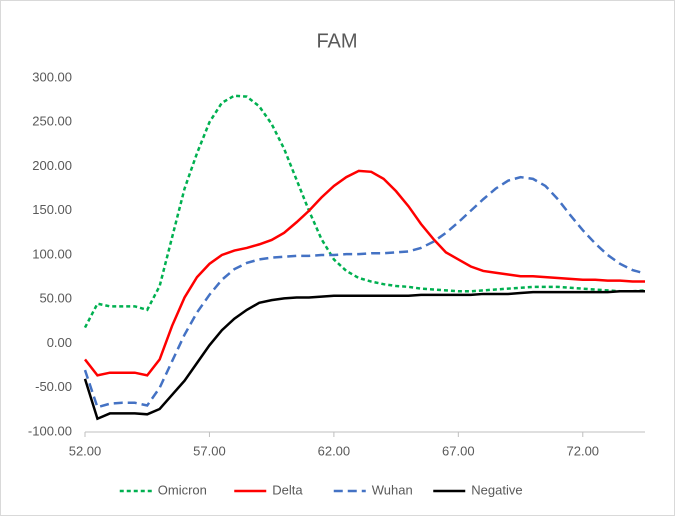  What do you see at coordinates (209, 450) in the screenshot?
I see `x-tick-label: 57.00` at bounding box center [209, 450].